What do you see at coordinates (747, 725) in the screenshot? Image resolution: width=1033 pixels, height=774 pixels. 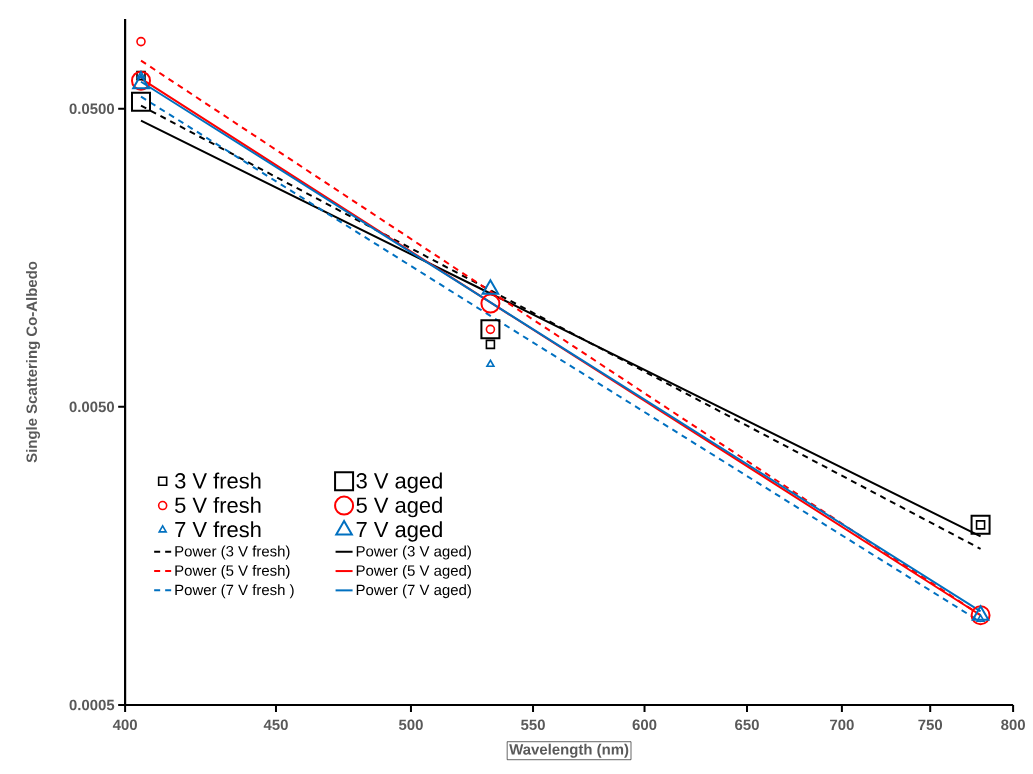 I see `x-tick-label: 650` at bounding box center [747, 725].